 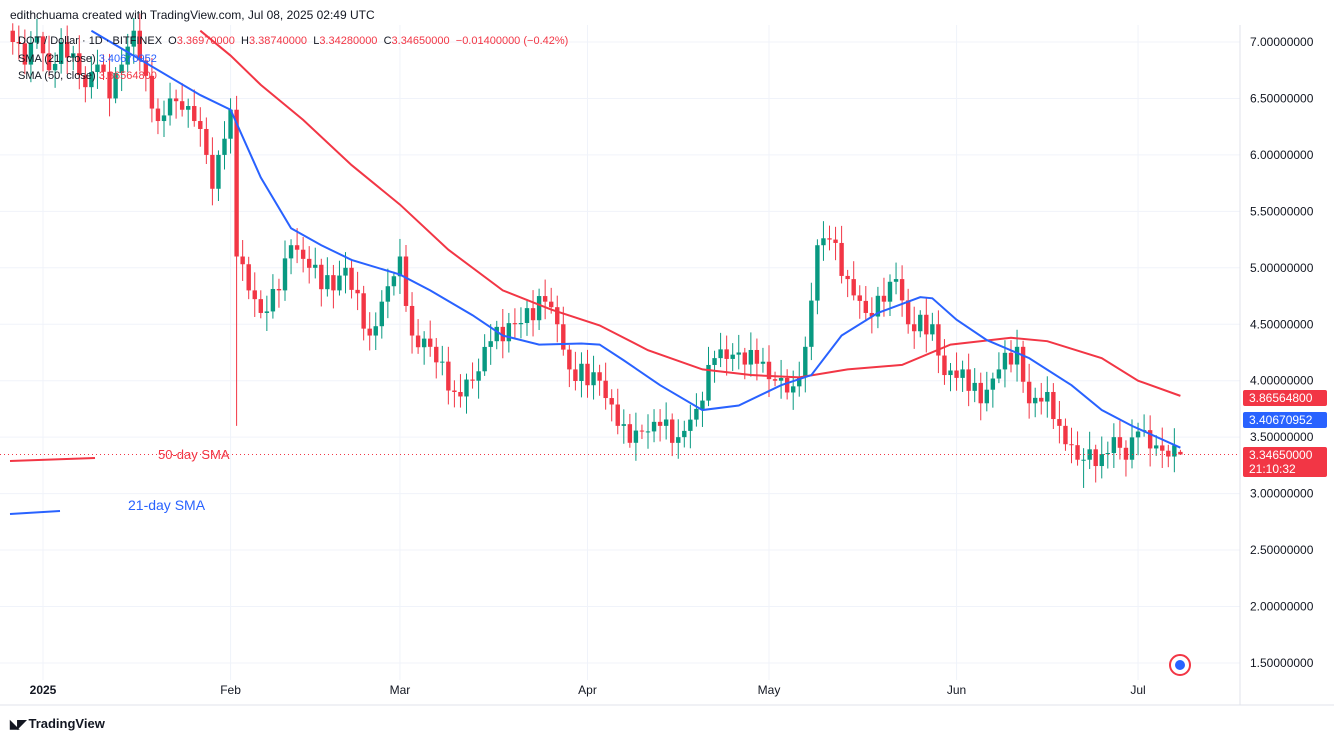 I want to click on low-value: 3.34280000, so click(x=348, y=41).